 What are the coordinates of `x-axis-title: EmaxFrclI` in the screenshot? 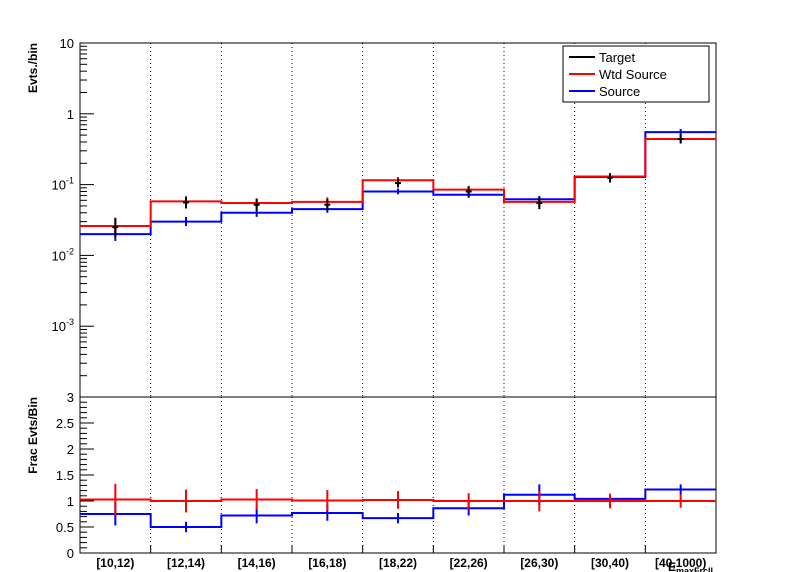 It's located at (690, 566).